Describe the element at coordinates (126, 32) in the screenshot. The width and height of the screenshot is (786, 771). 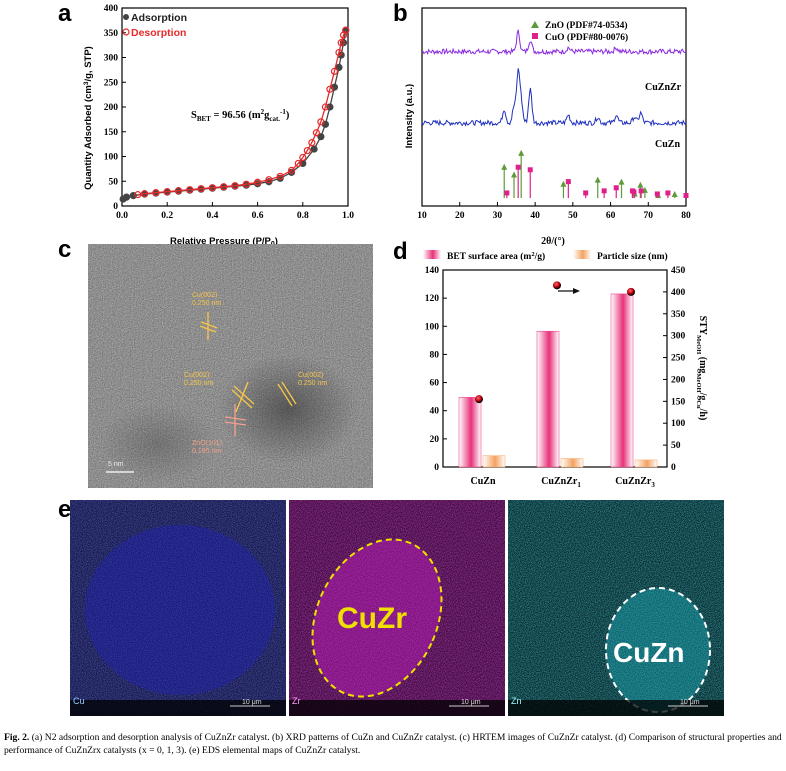
I see `a-legend-desorption-marker` at that location.